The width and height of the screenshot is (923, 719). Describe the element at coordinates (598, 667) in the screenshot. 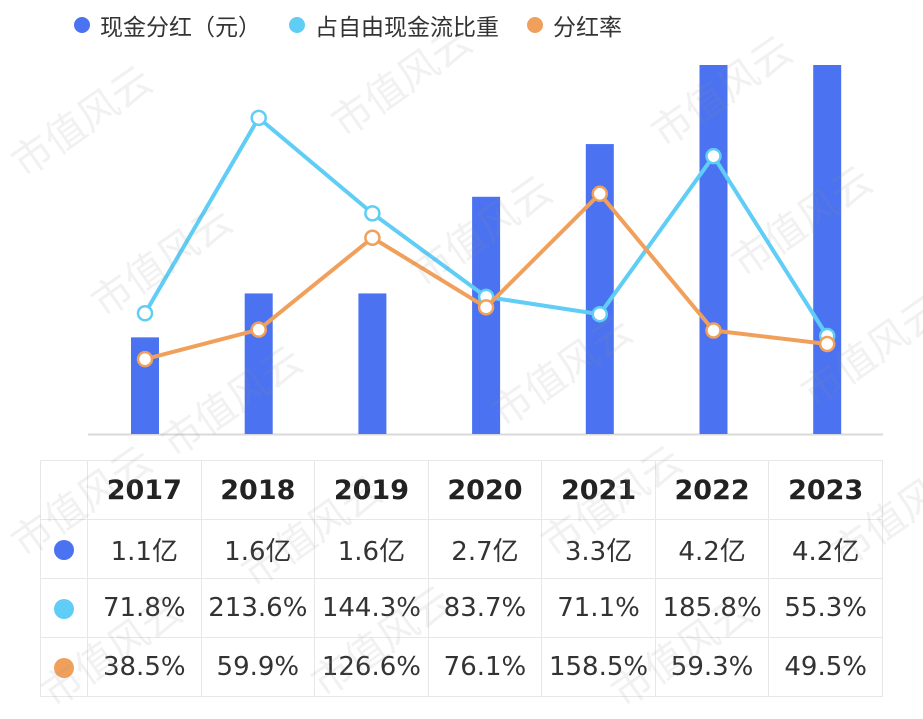

I see `table-cell: 158.5%` at that location.